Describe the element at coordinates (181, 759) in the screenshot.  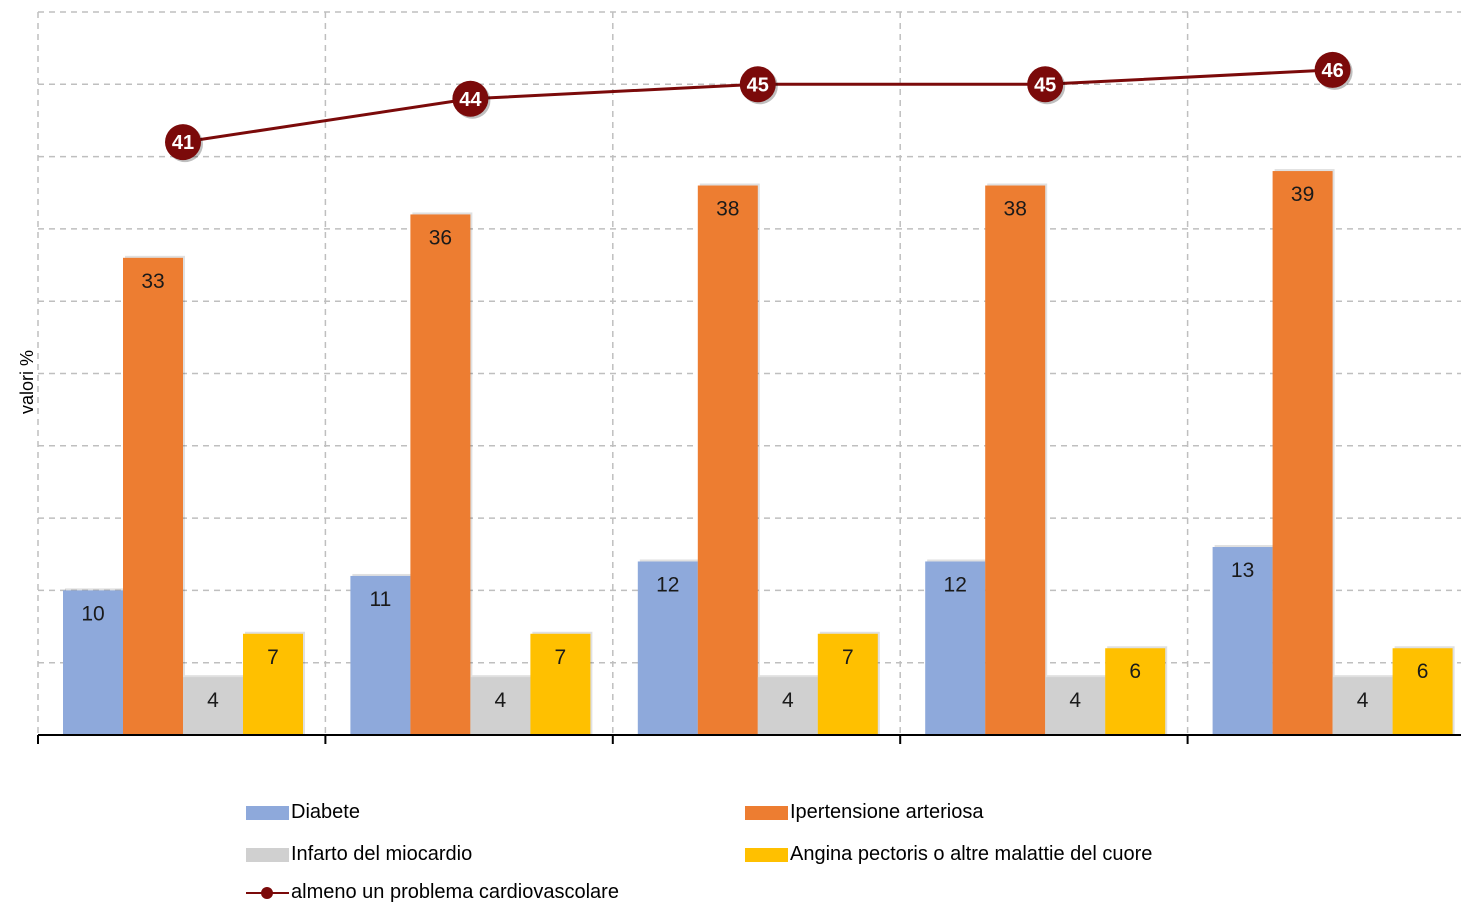
I see `x-tick-label: 2005` at that location.